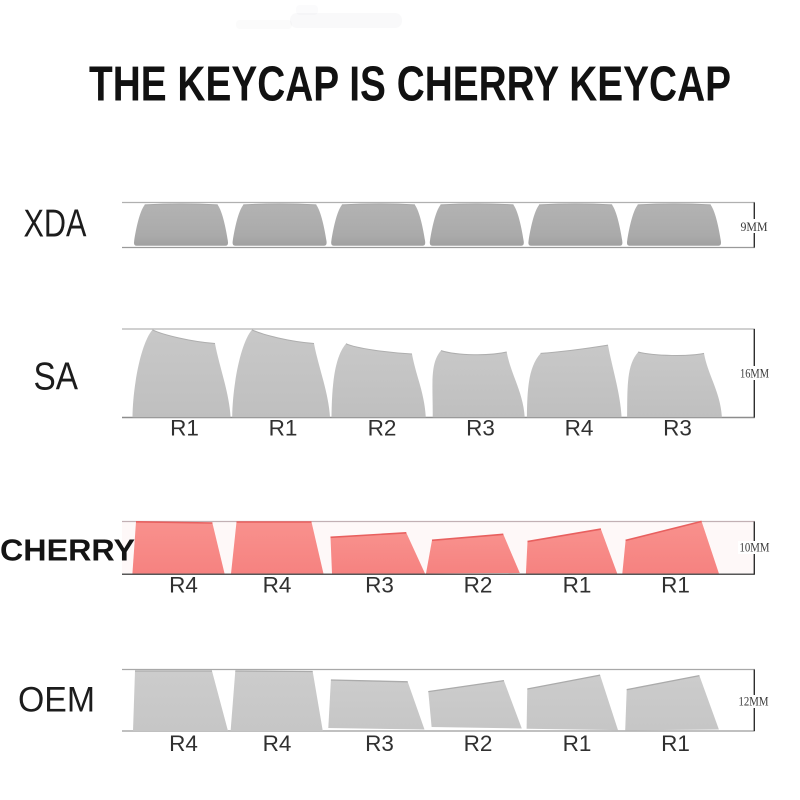  What do you see at coordinates (55, 224) in the screenshot?
I see `svg-text: XDA` at bounding box center [55, 224].